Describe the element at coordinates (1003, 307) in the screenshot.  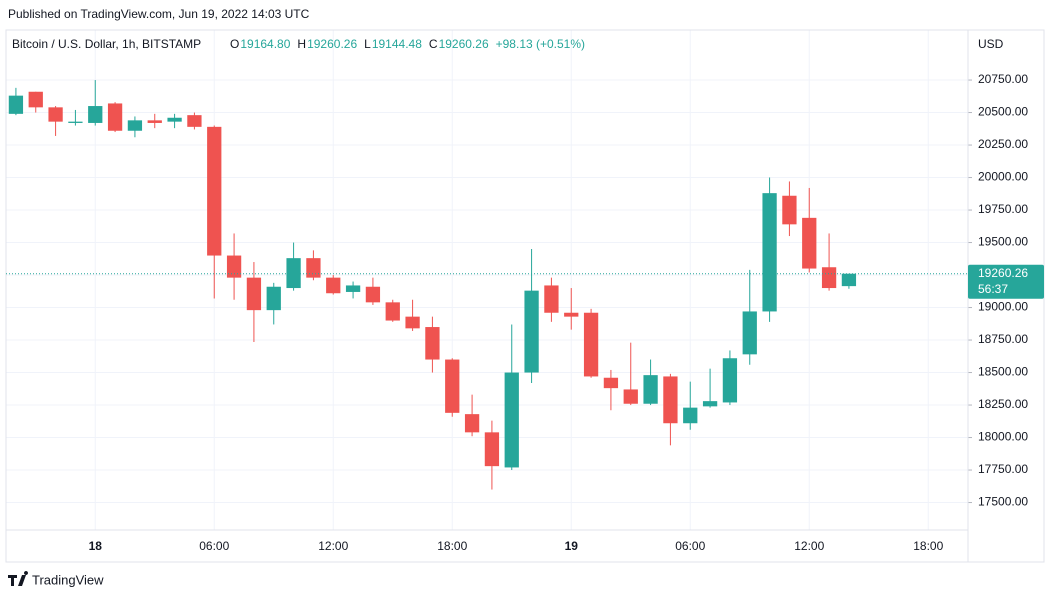
I see `y-tick-label: 19000.00` at that location.